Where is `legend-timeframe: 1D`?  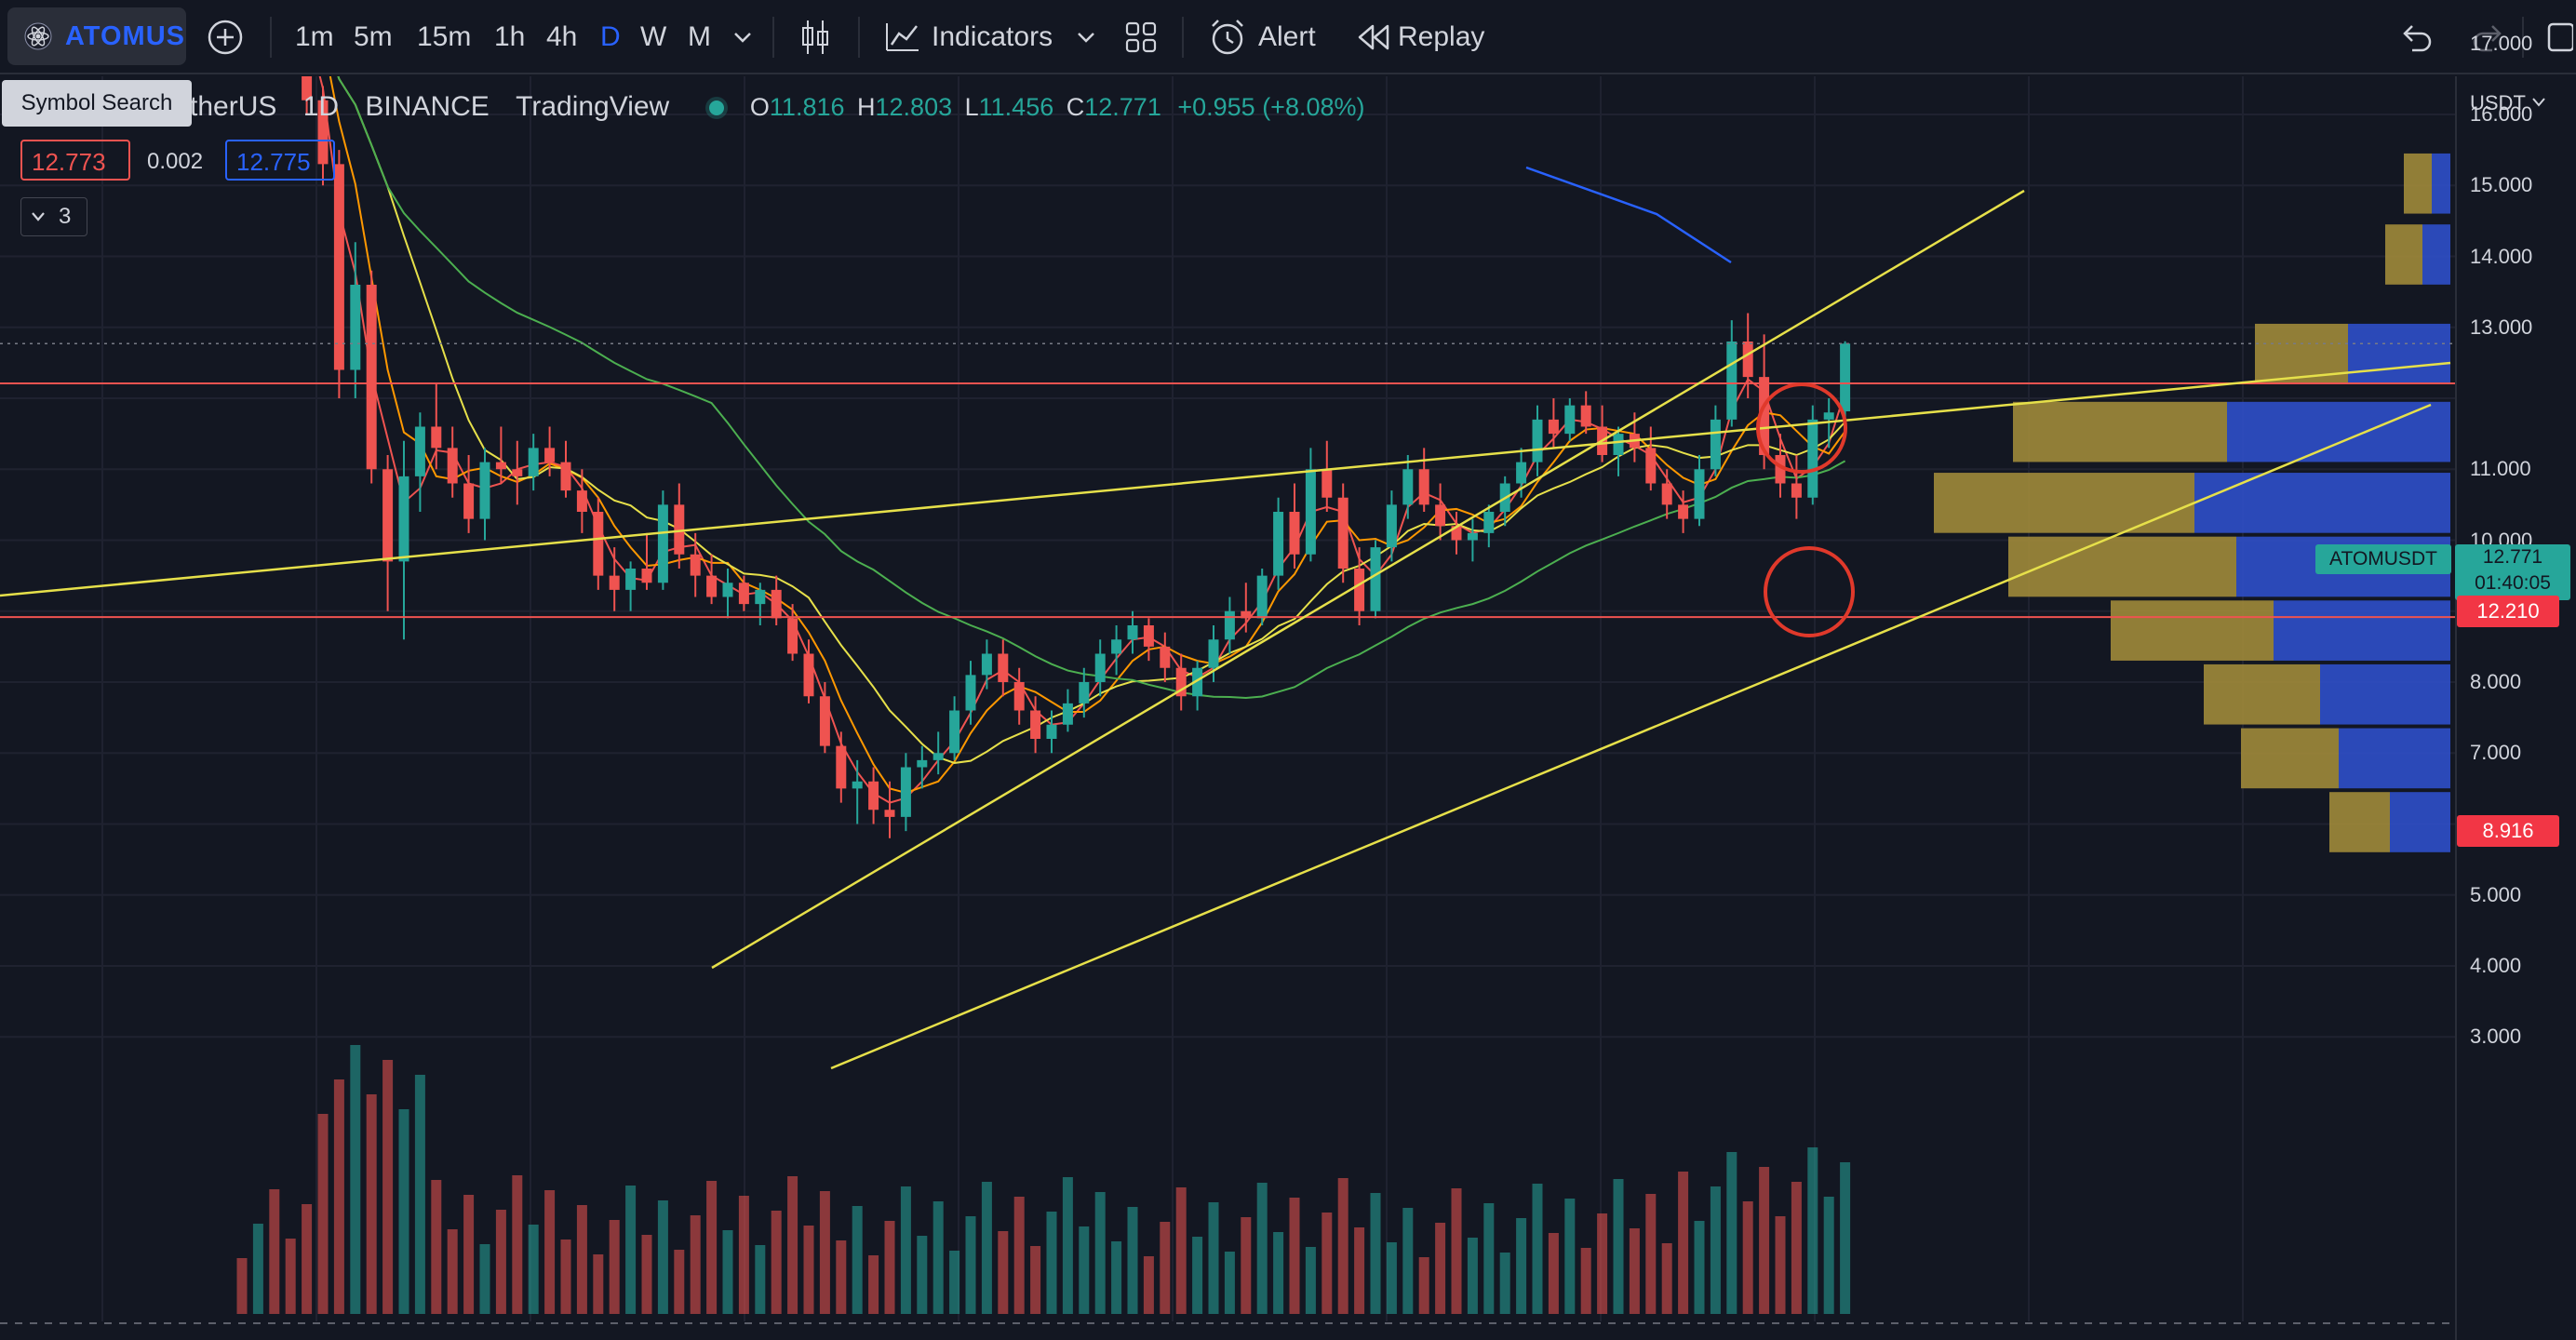 legend-timeframe: 1D is located at coordinates (321, 106).